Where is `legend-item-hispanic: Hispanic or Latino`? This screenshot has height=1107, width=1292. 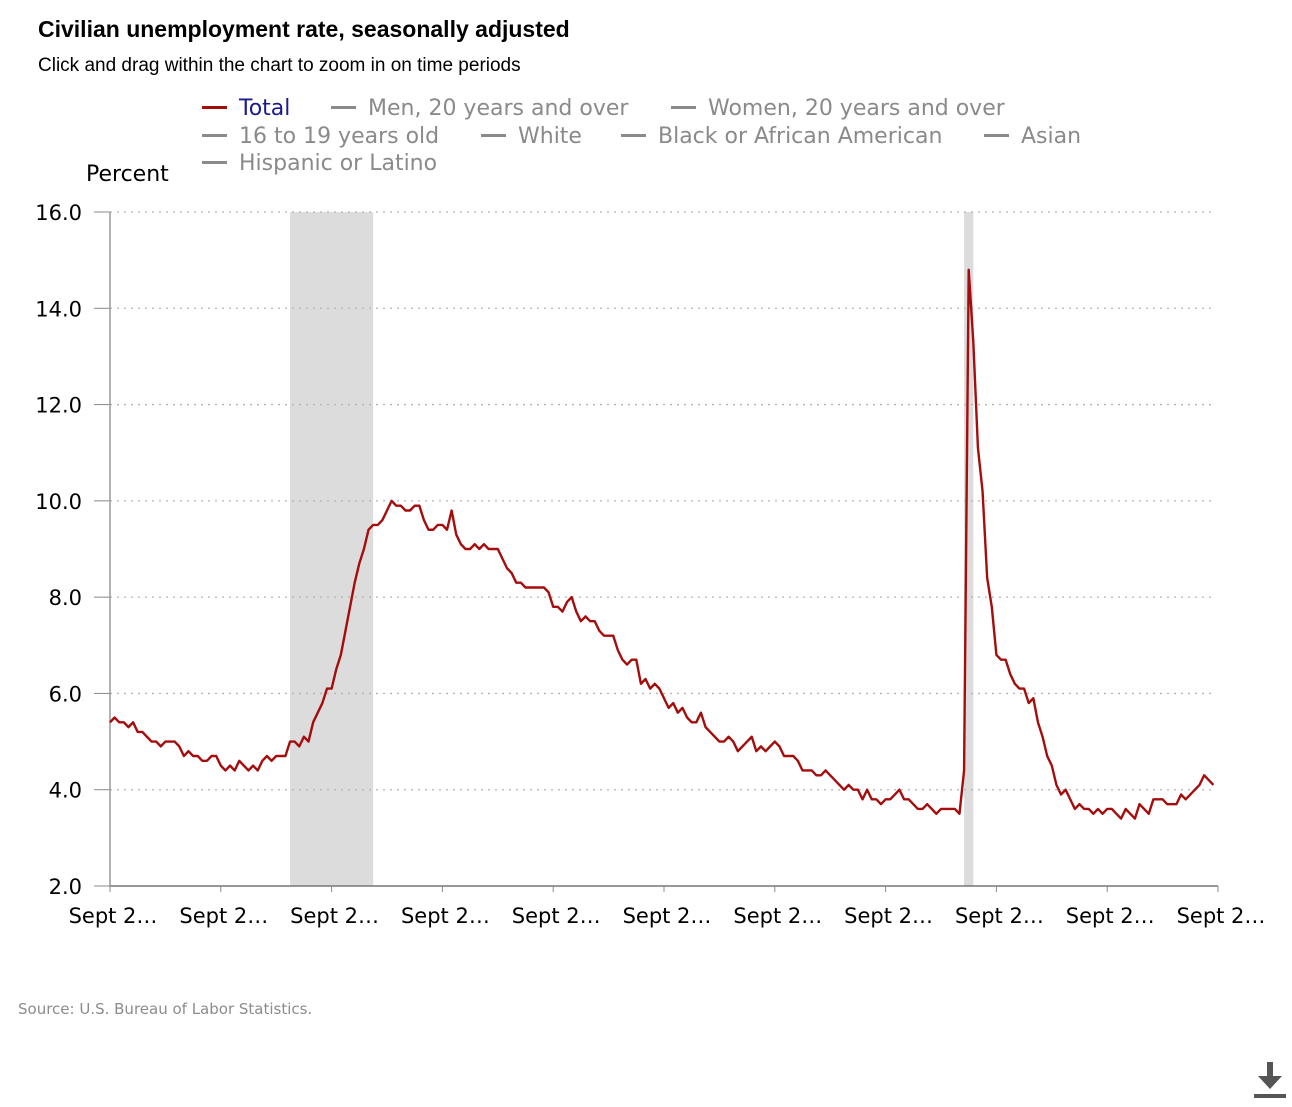
legend-item-hispanic: Hispanic or Latino is located at coordinates (319, 163).